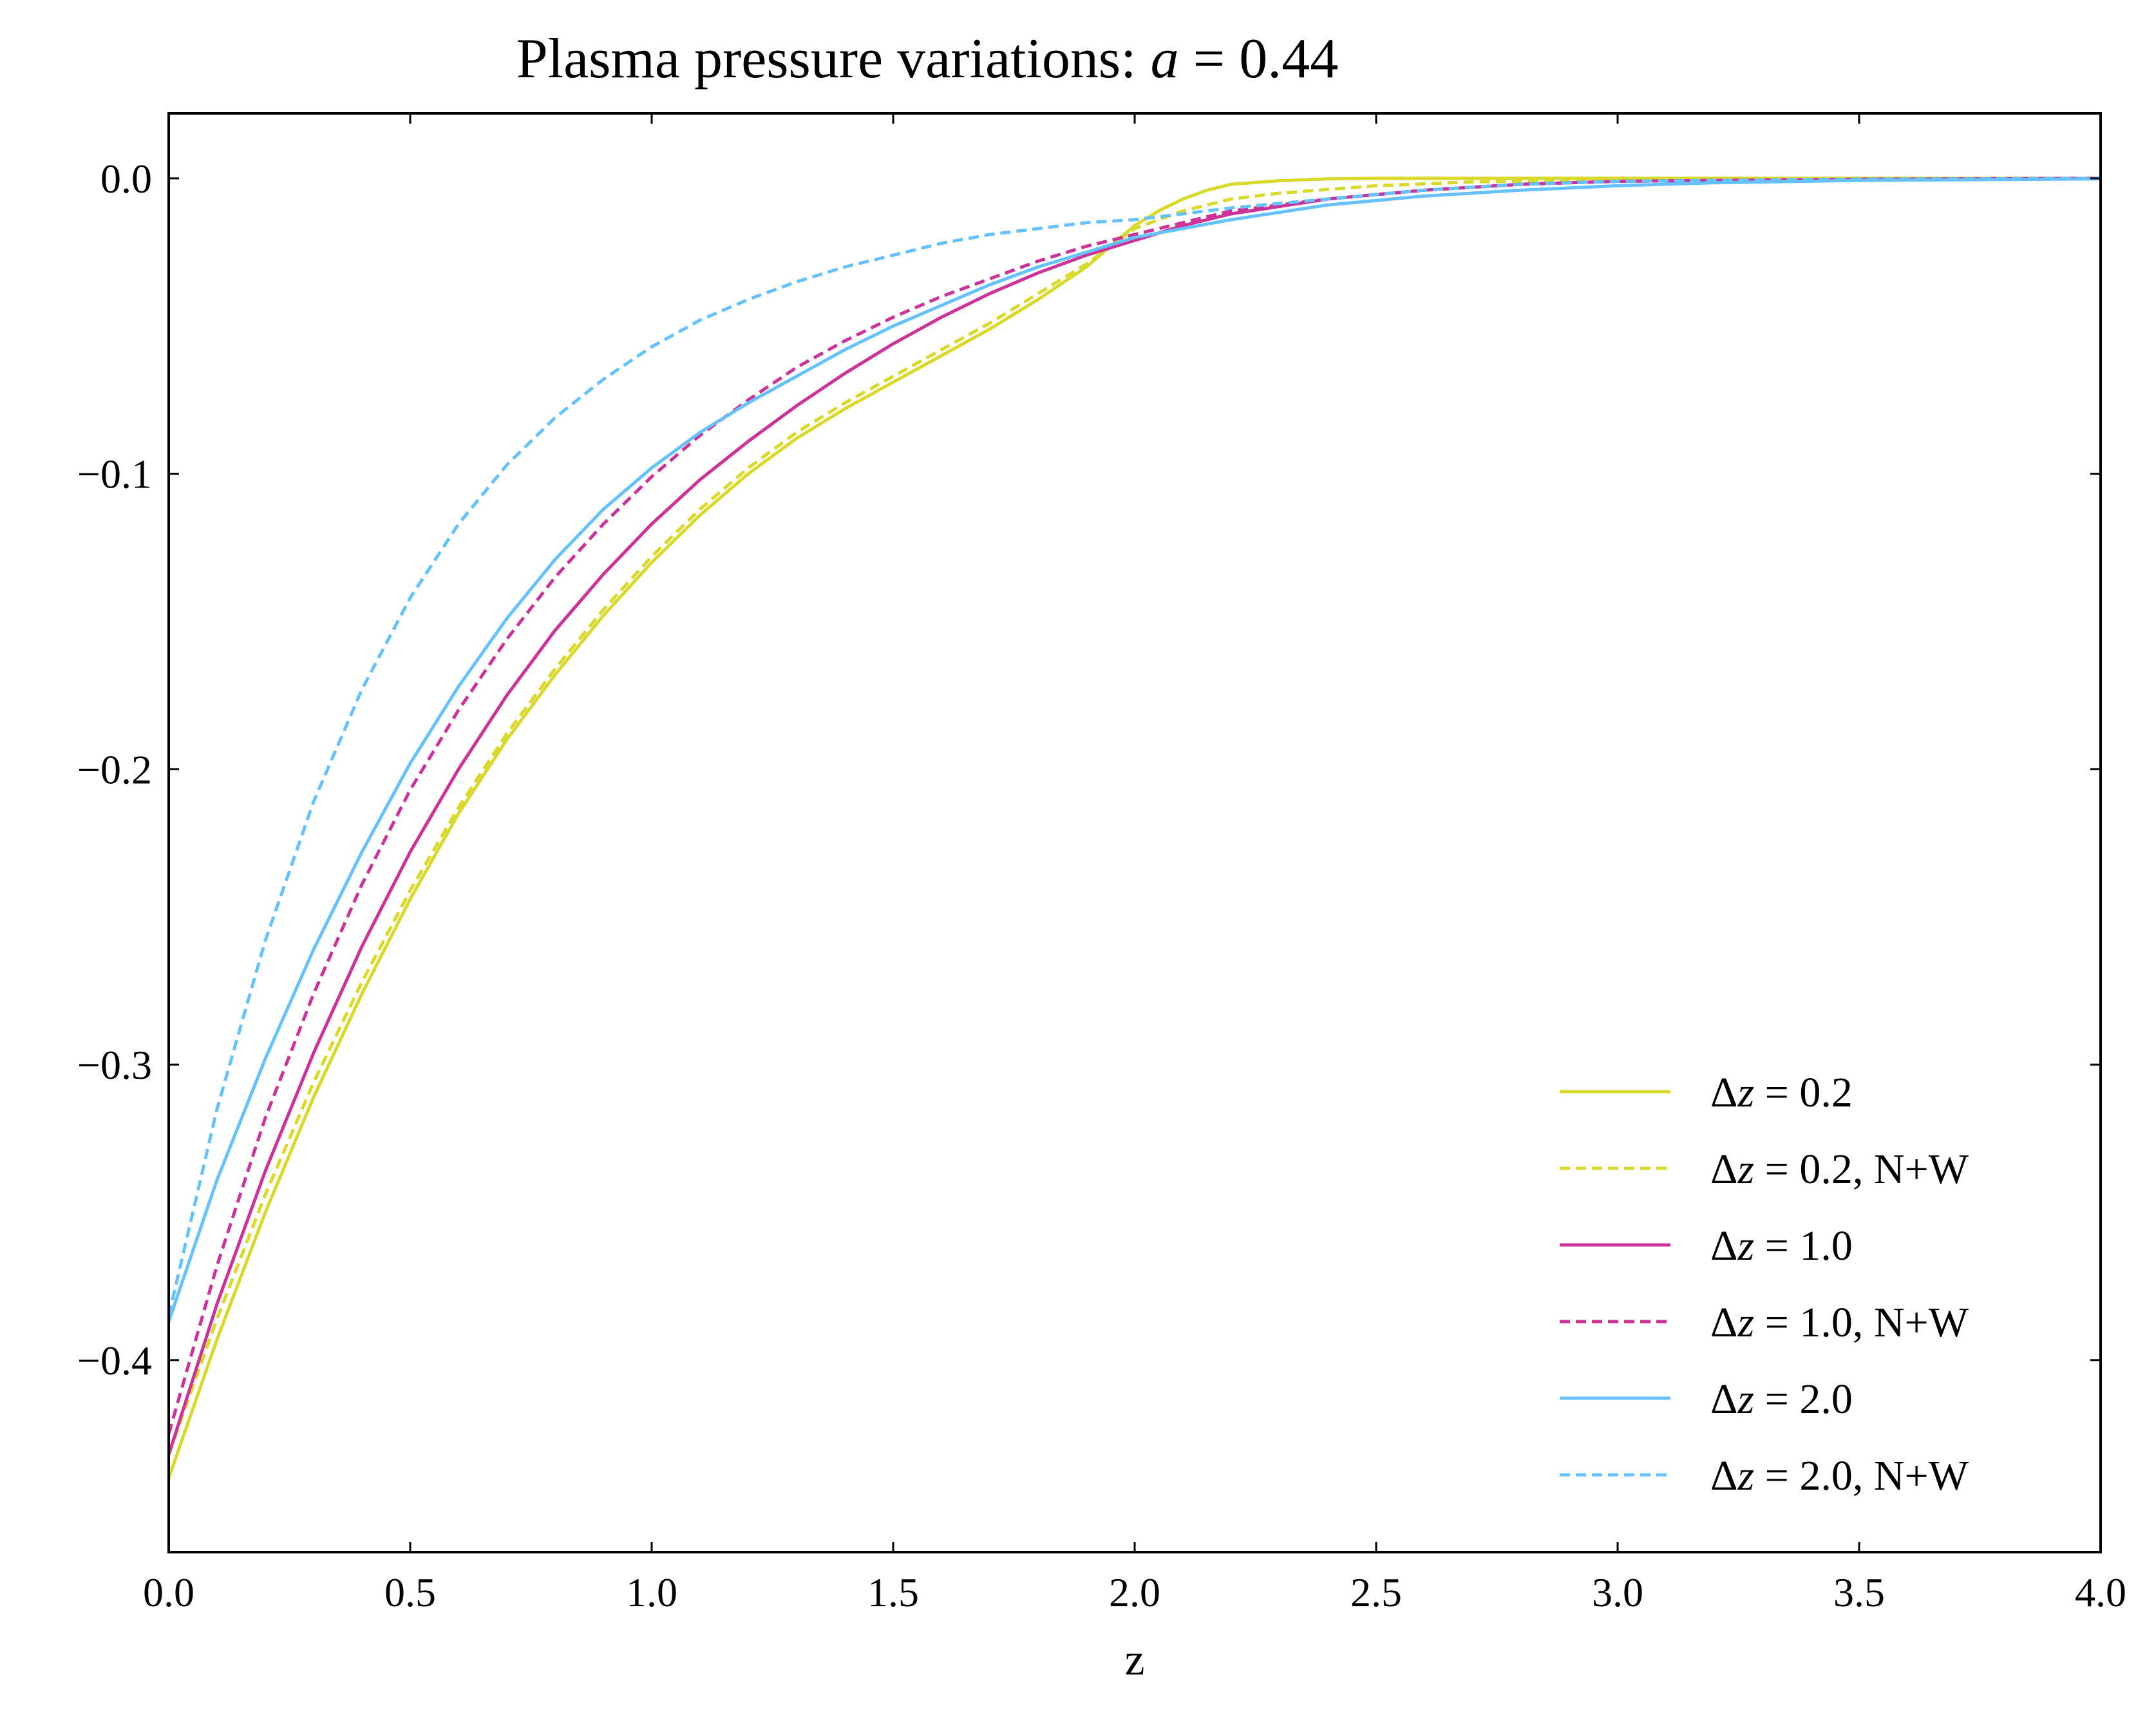 The width and height of the screenshot is (2156, 1717). Describe the element at coordinates (1135, 1592) in the screenshot. I see `x-tick-label: 2.0` at that location.